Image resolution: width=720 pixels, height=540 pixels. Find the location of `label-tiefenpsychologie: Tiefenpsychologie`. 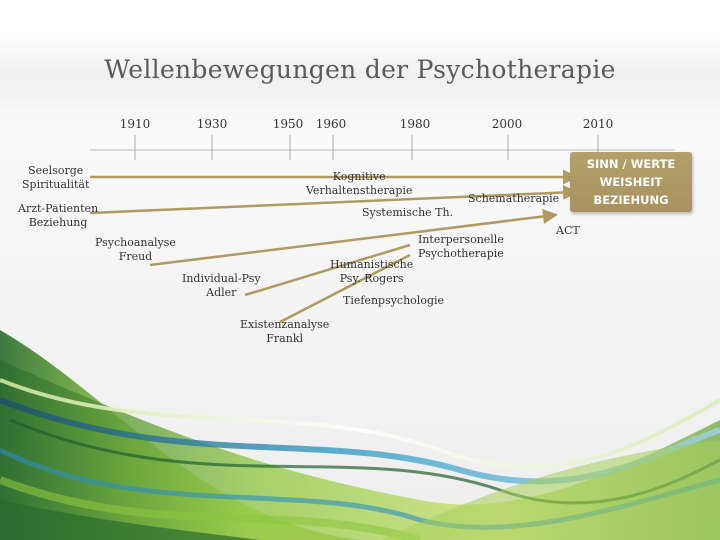

label-tiefenpsychologie: Tiefenpsychologie is located at coordinates (394, 300).